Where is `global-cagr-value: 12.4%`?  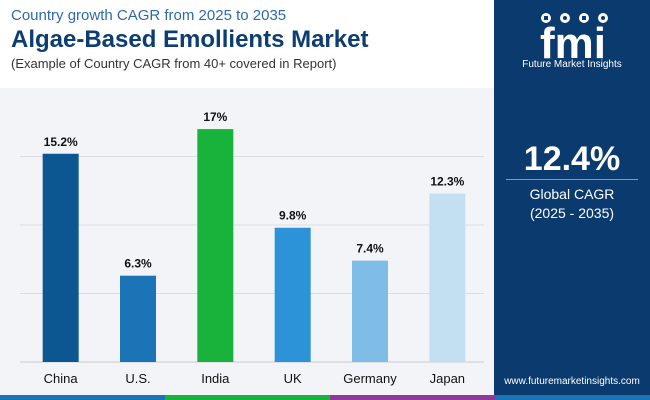 global-cagr-value: 12.4% is located at coordinates (572, 159).